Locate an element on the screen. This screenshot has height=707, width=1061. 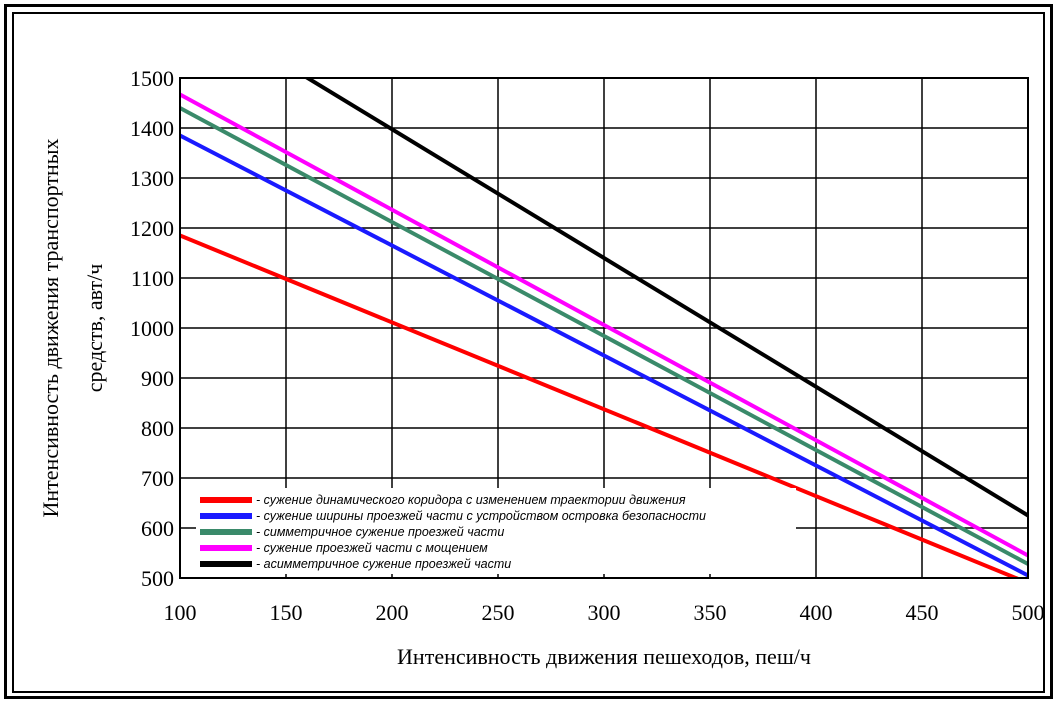
x-tick-label: 450 is located at coordinates (922, 612).